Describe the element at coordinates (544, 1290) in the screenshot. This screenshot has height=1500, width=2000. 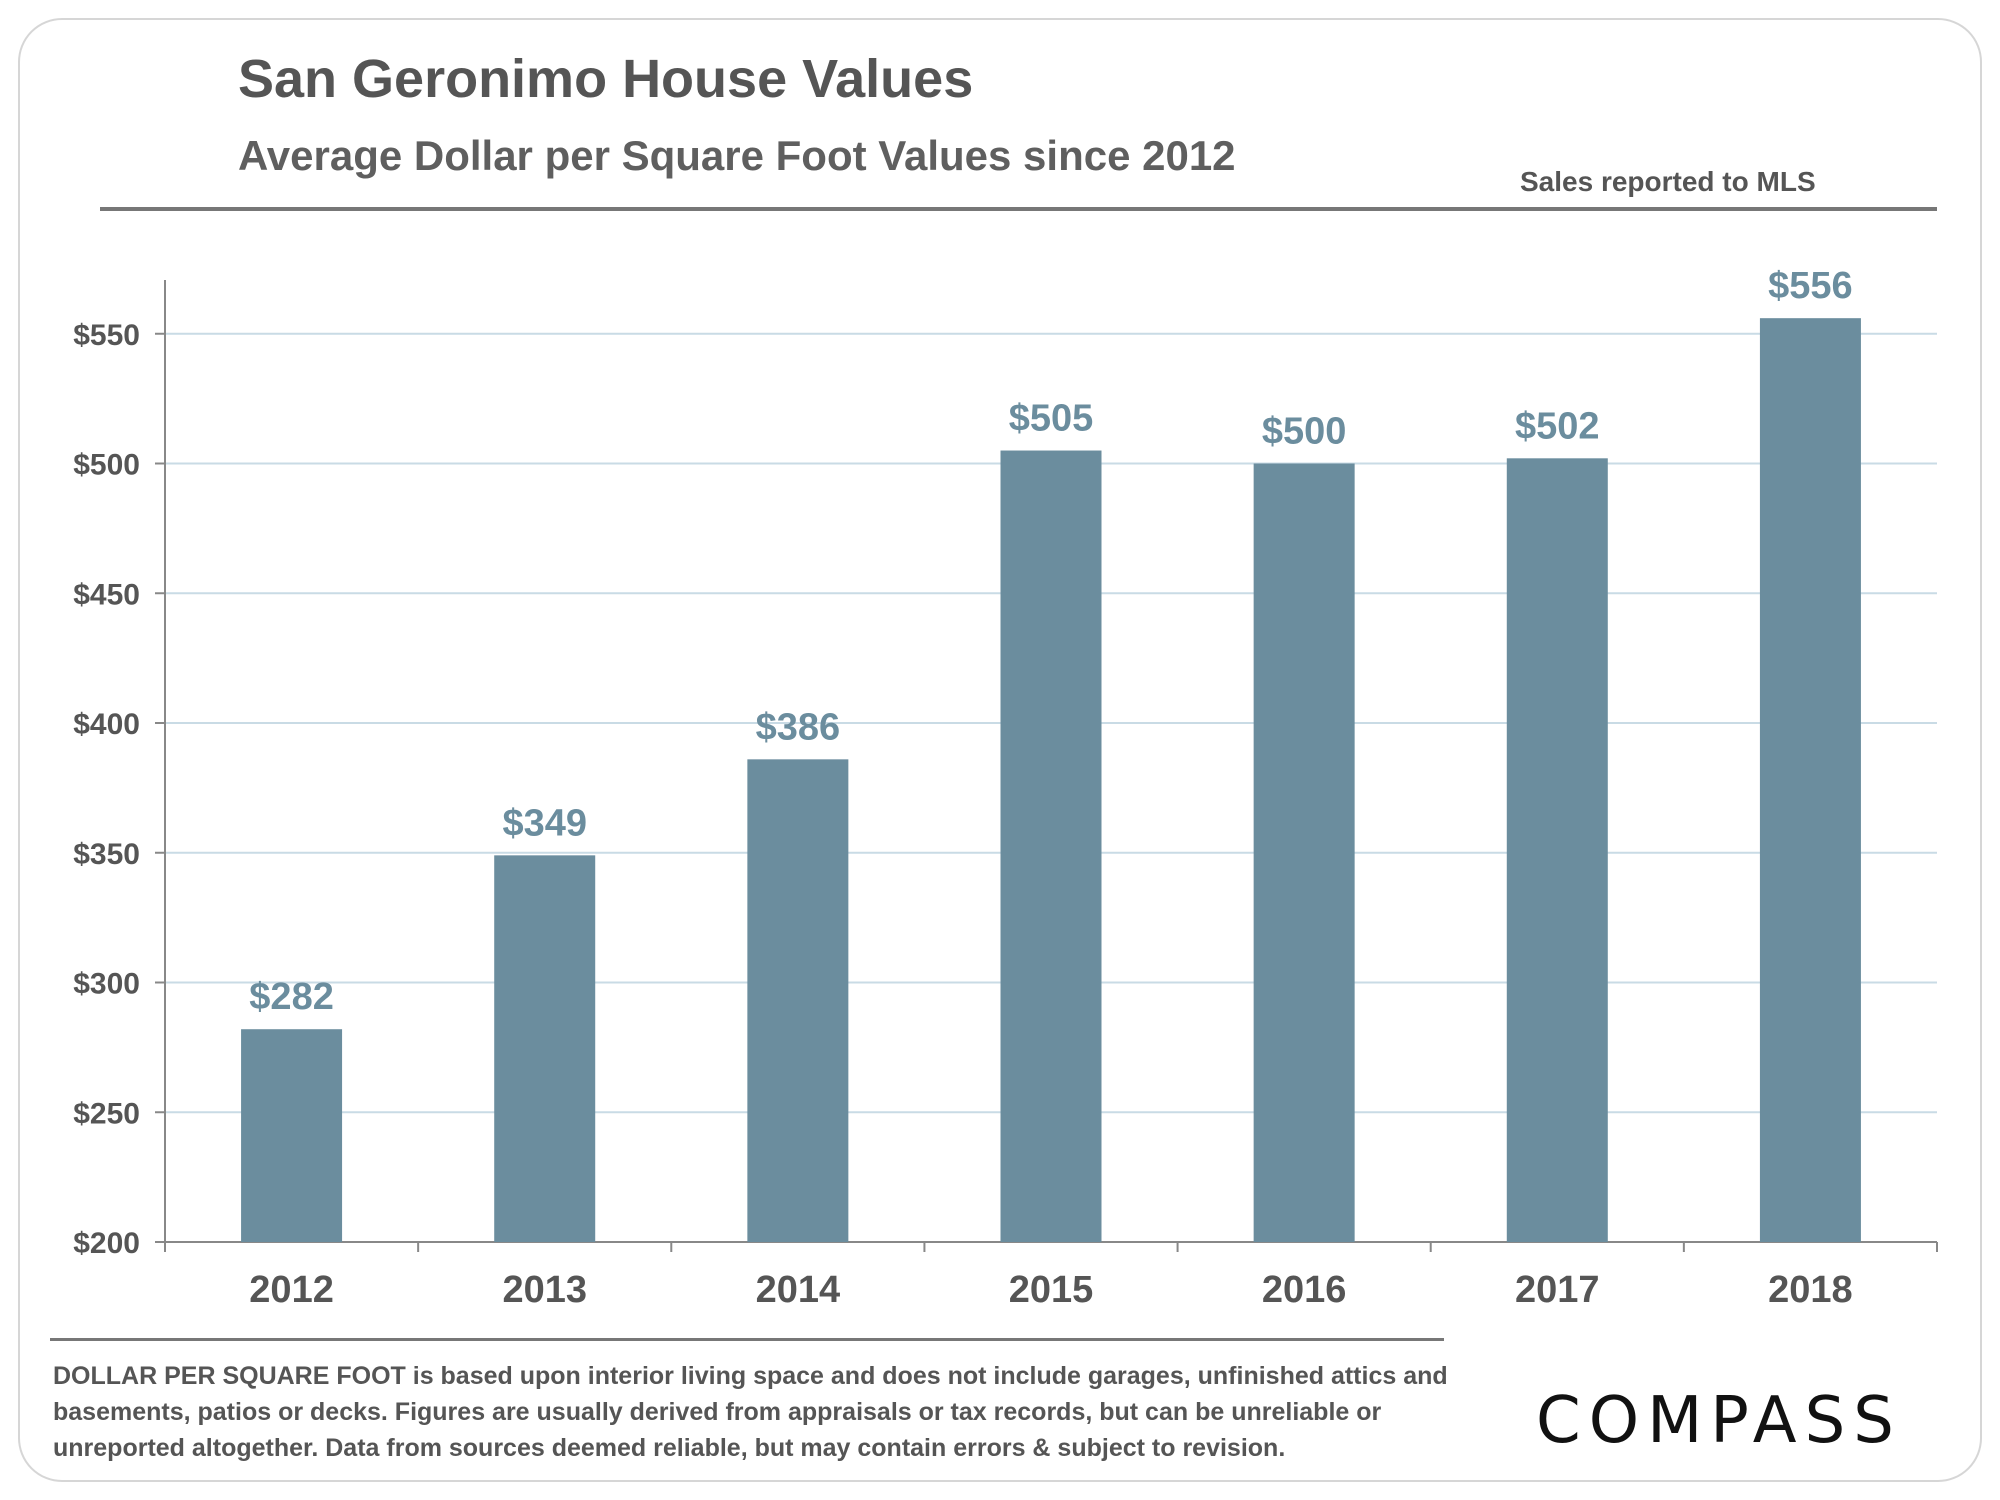
I see `xtick-label-2013: 2013` at that location.